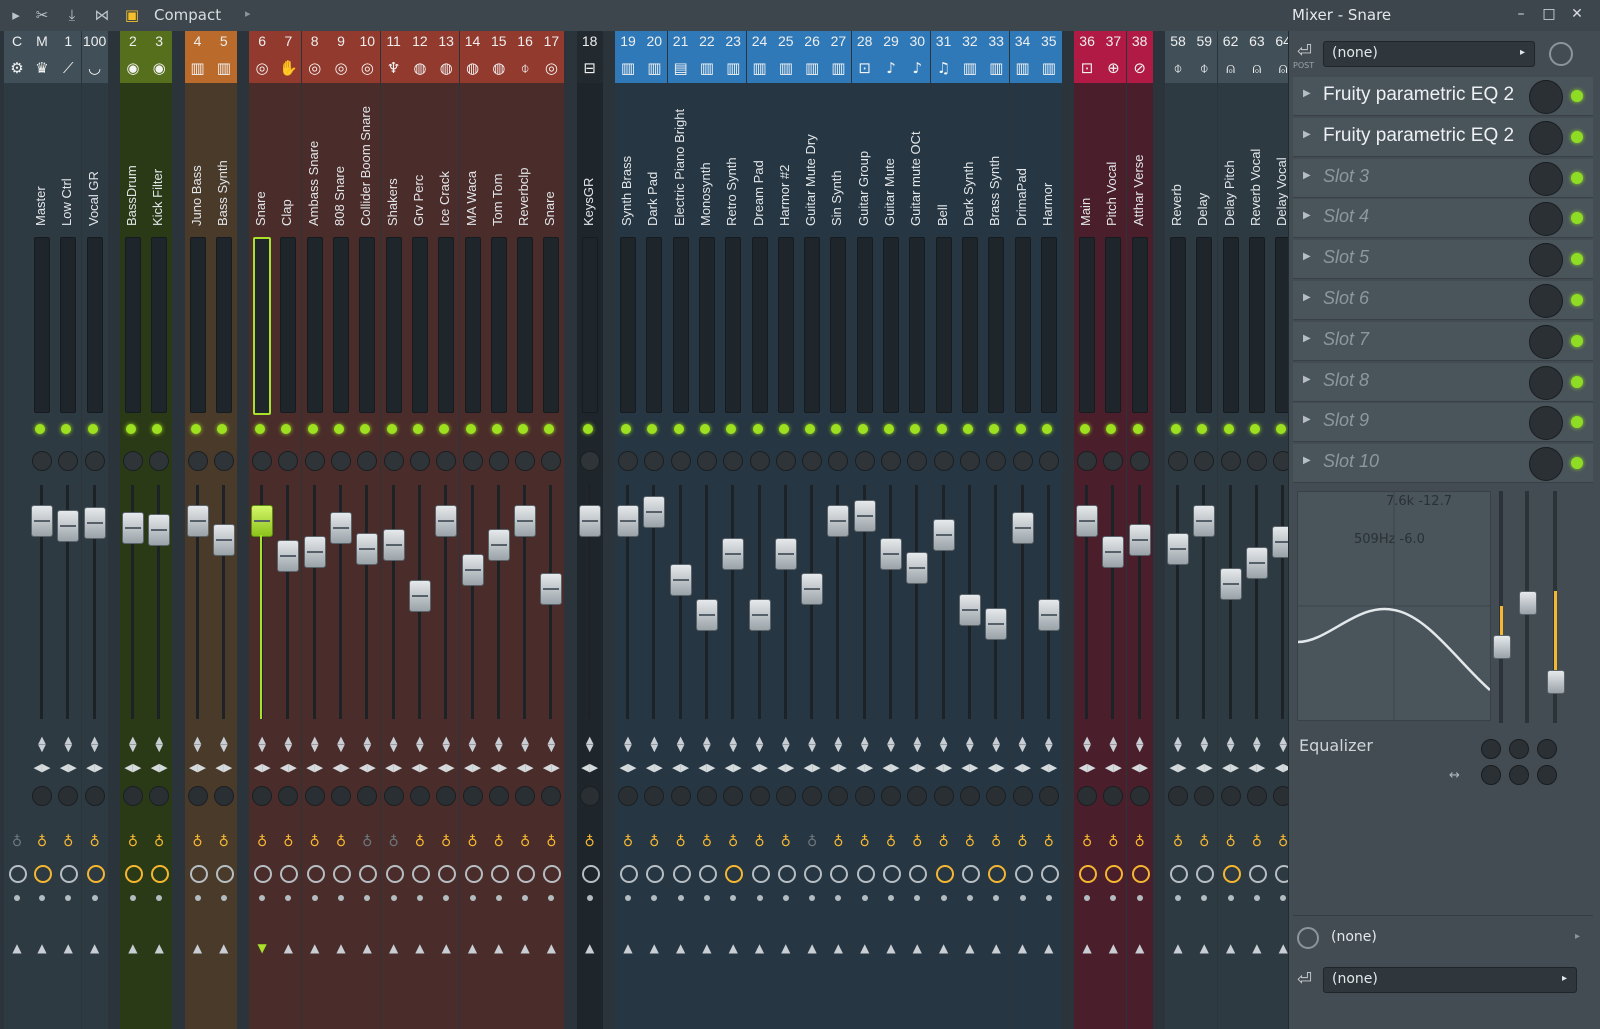 This screenshot has width=1600, height=1029. I want to click on maximize-icon: □, so click(1549, 14).